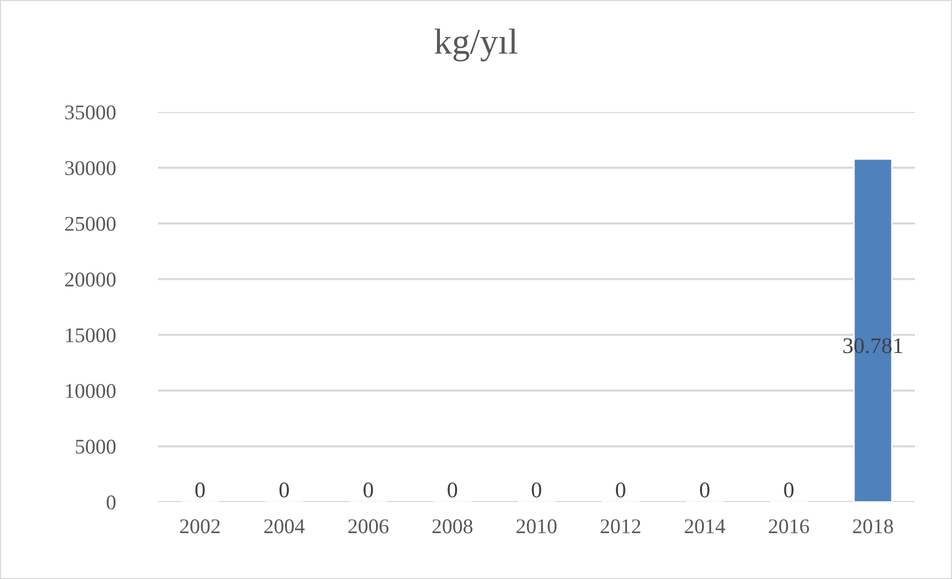  Describe the element at coordinates (90, 279) in the screenshot. I see `y-tick-label: 20000` at that location.